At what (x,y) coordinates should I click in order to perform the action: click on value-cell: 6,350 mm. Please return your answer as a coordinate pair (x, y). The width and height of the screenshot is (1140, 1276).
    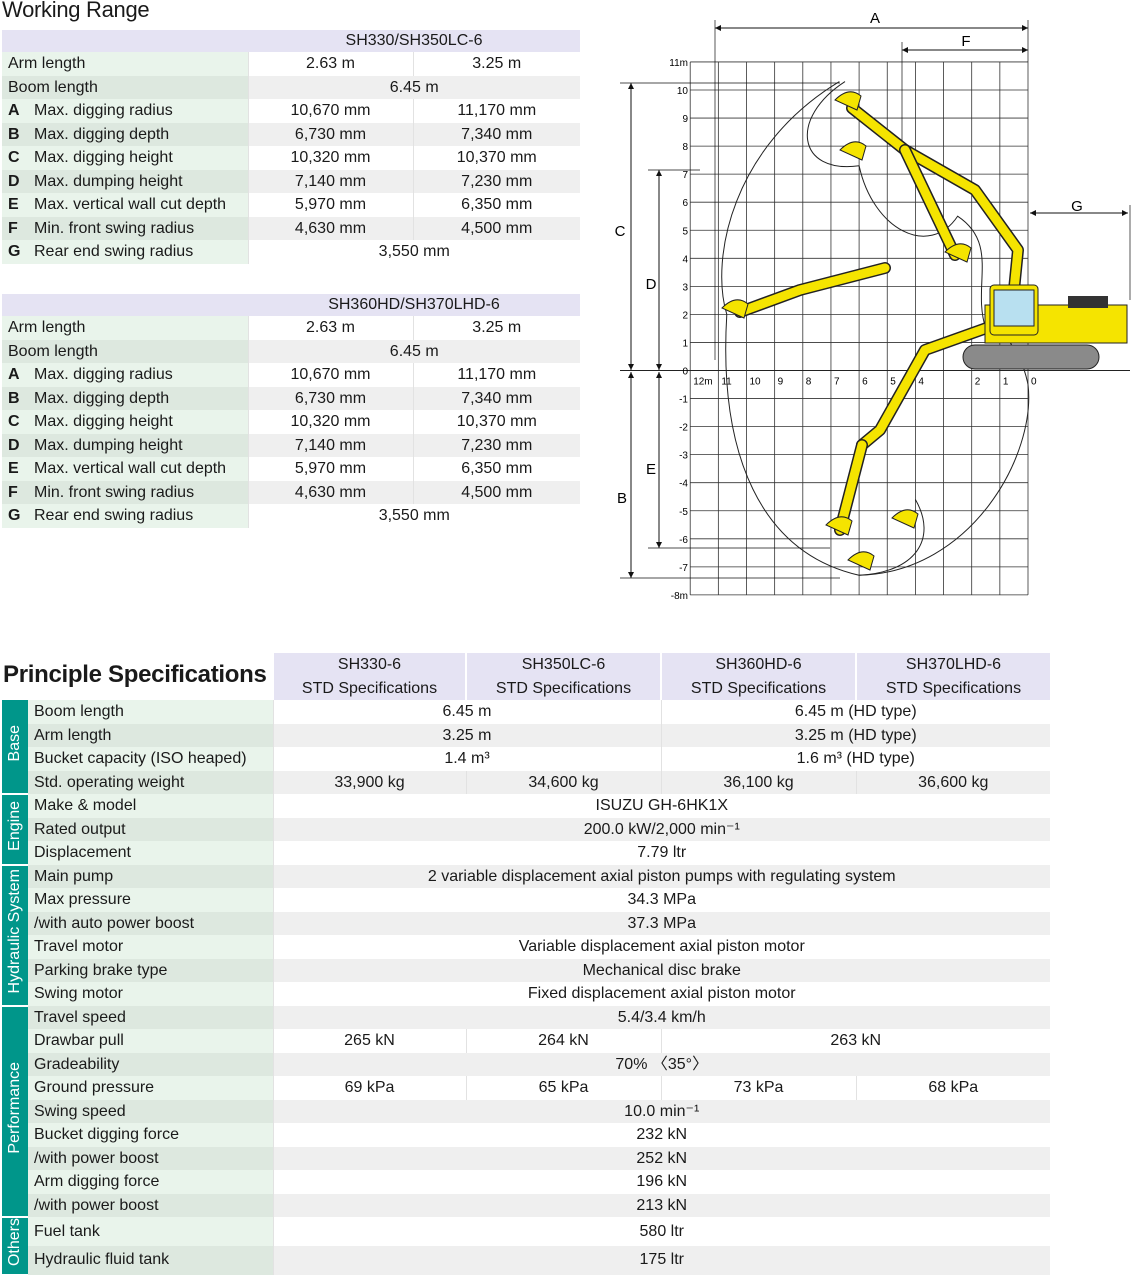
    Looking at the image, I should click on (496, 469).